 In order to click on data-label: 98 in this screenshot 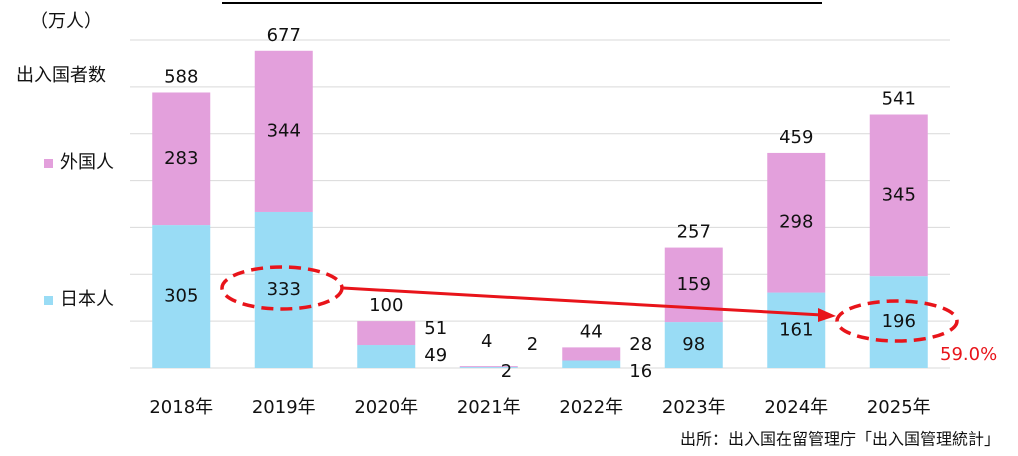, I will do `click(693, 344)`.